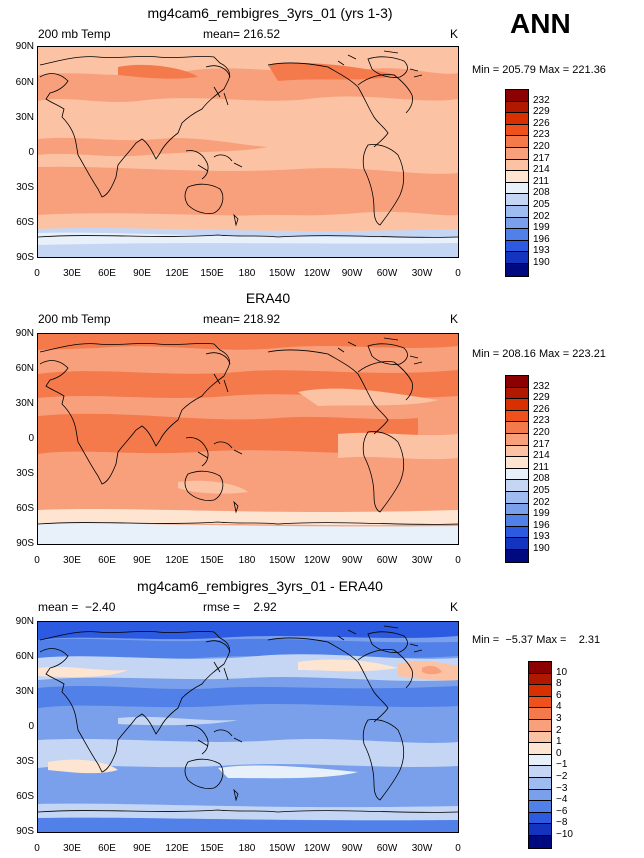 The width and height of the screenshot is (644, 858). I want to click on colorbar-label: −1, so click(562, 765).